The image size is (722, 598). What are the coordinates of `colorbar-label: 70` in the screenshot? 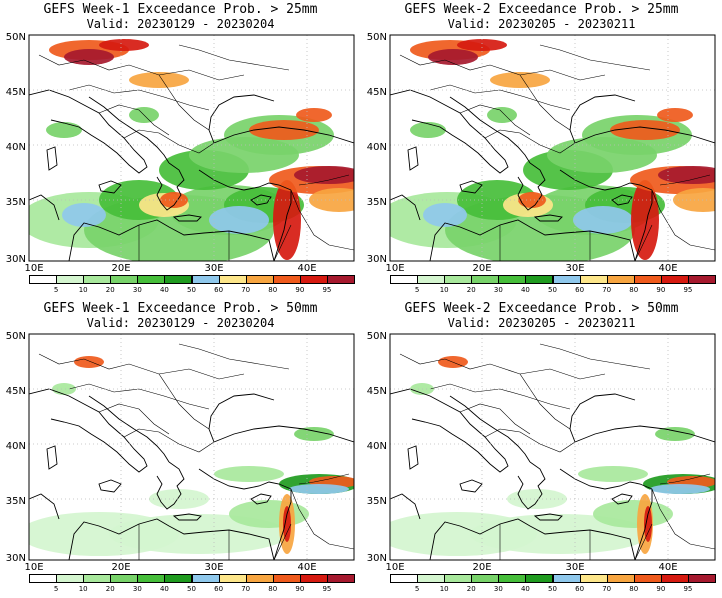 It's located at (246, 589).